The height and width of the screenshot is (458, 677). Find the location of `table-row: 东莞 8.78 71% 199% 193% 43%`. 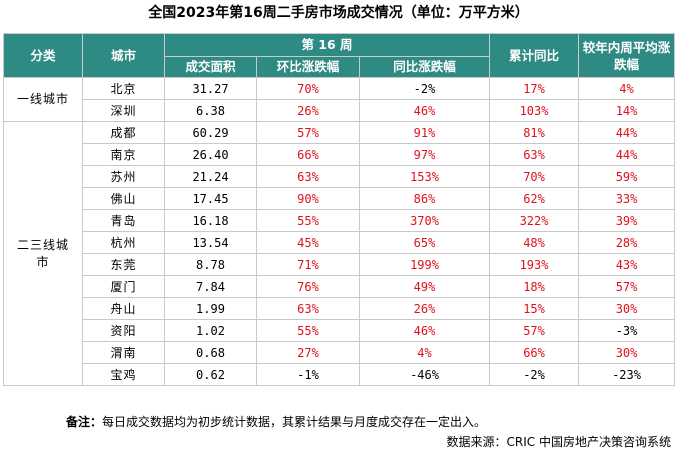

table-row: 东莞 8.78 71% 199% 193% 43% is located at coordinates (340, 264).